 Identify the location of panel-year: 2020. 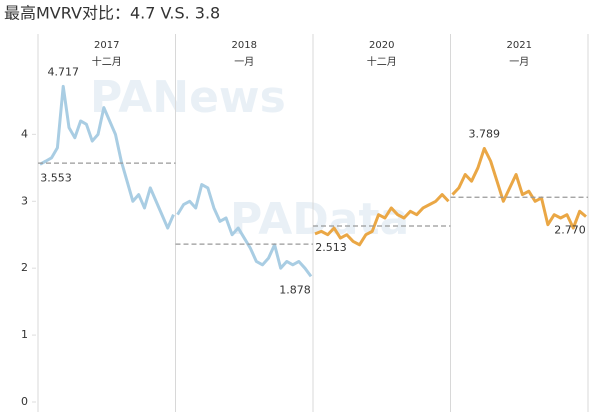
(381, 45).